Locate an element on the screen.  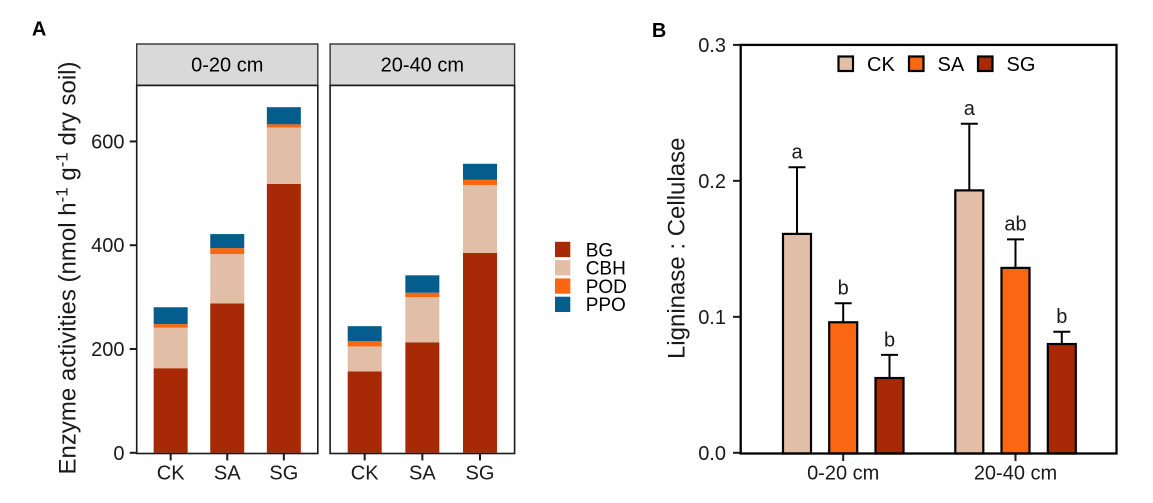
panel-b-y-axis-title: Ligninase : Cellulase is located at coordinates (676, 248).